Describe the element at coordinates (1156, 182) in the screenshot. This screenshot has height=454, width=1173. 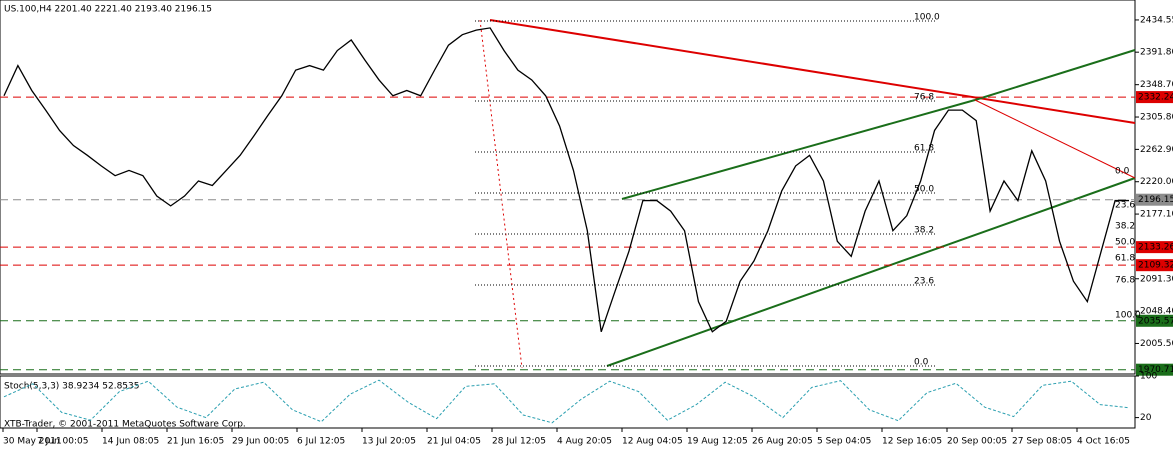
I see `y-tick-label: 2220.00` at that location.